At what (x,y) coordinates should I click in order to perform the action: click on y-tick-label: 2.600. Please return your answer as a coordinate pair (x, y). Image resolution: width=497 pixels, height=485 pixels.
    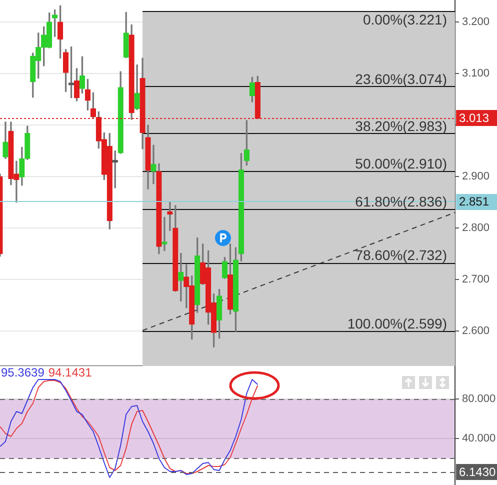
    Looking at the image, I should click on (476, 331).